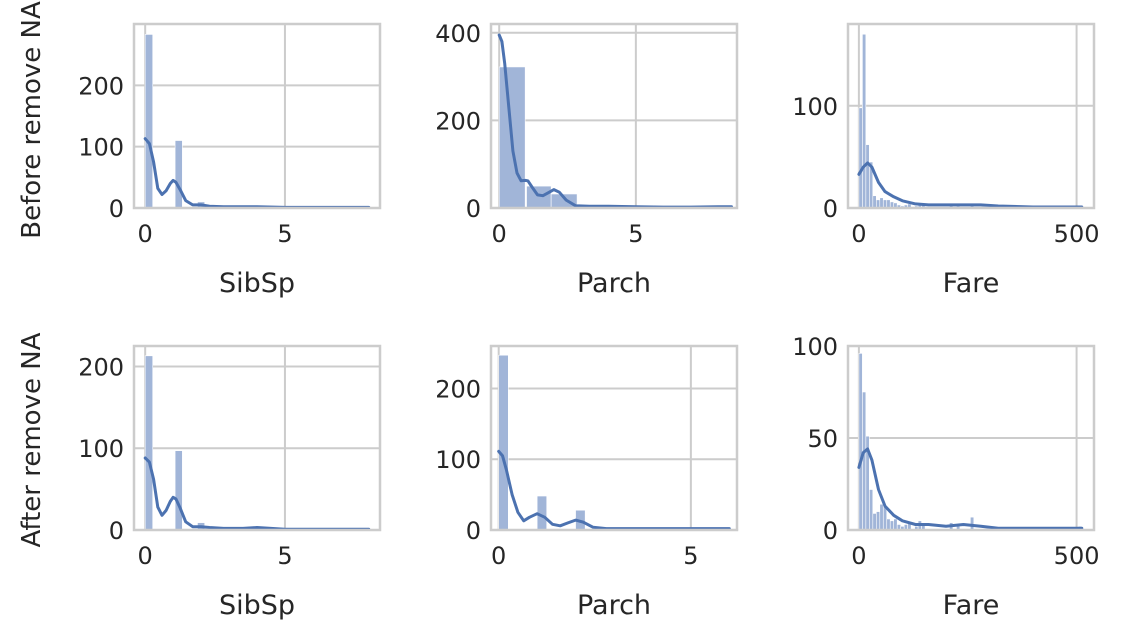 This screenshot has height=642, width=1121. What do you see at coordinates (458, 34) in the screenshot?
I see `y-tick-label: 400` at bounding box center [458, 34].